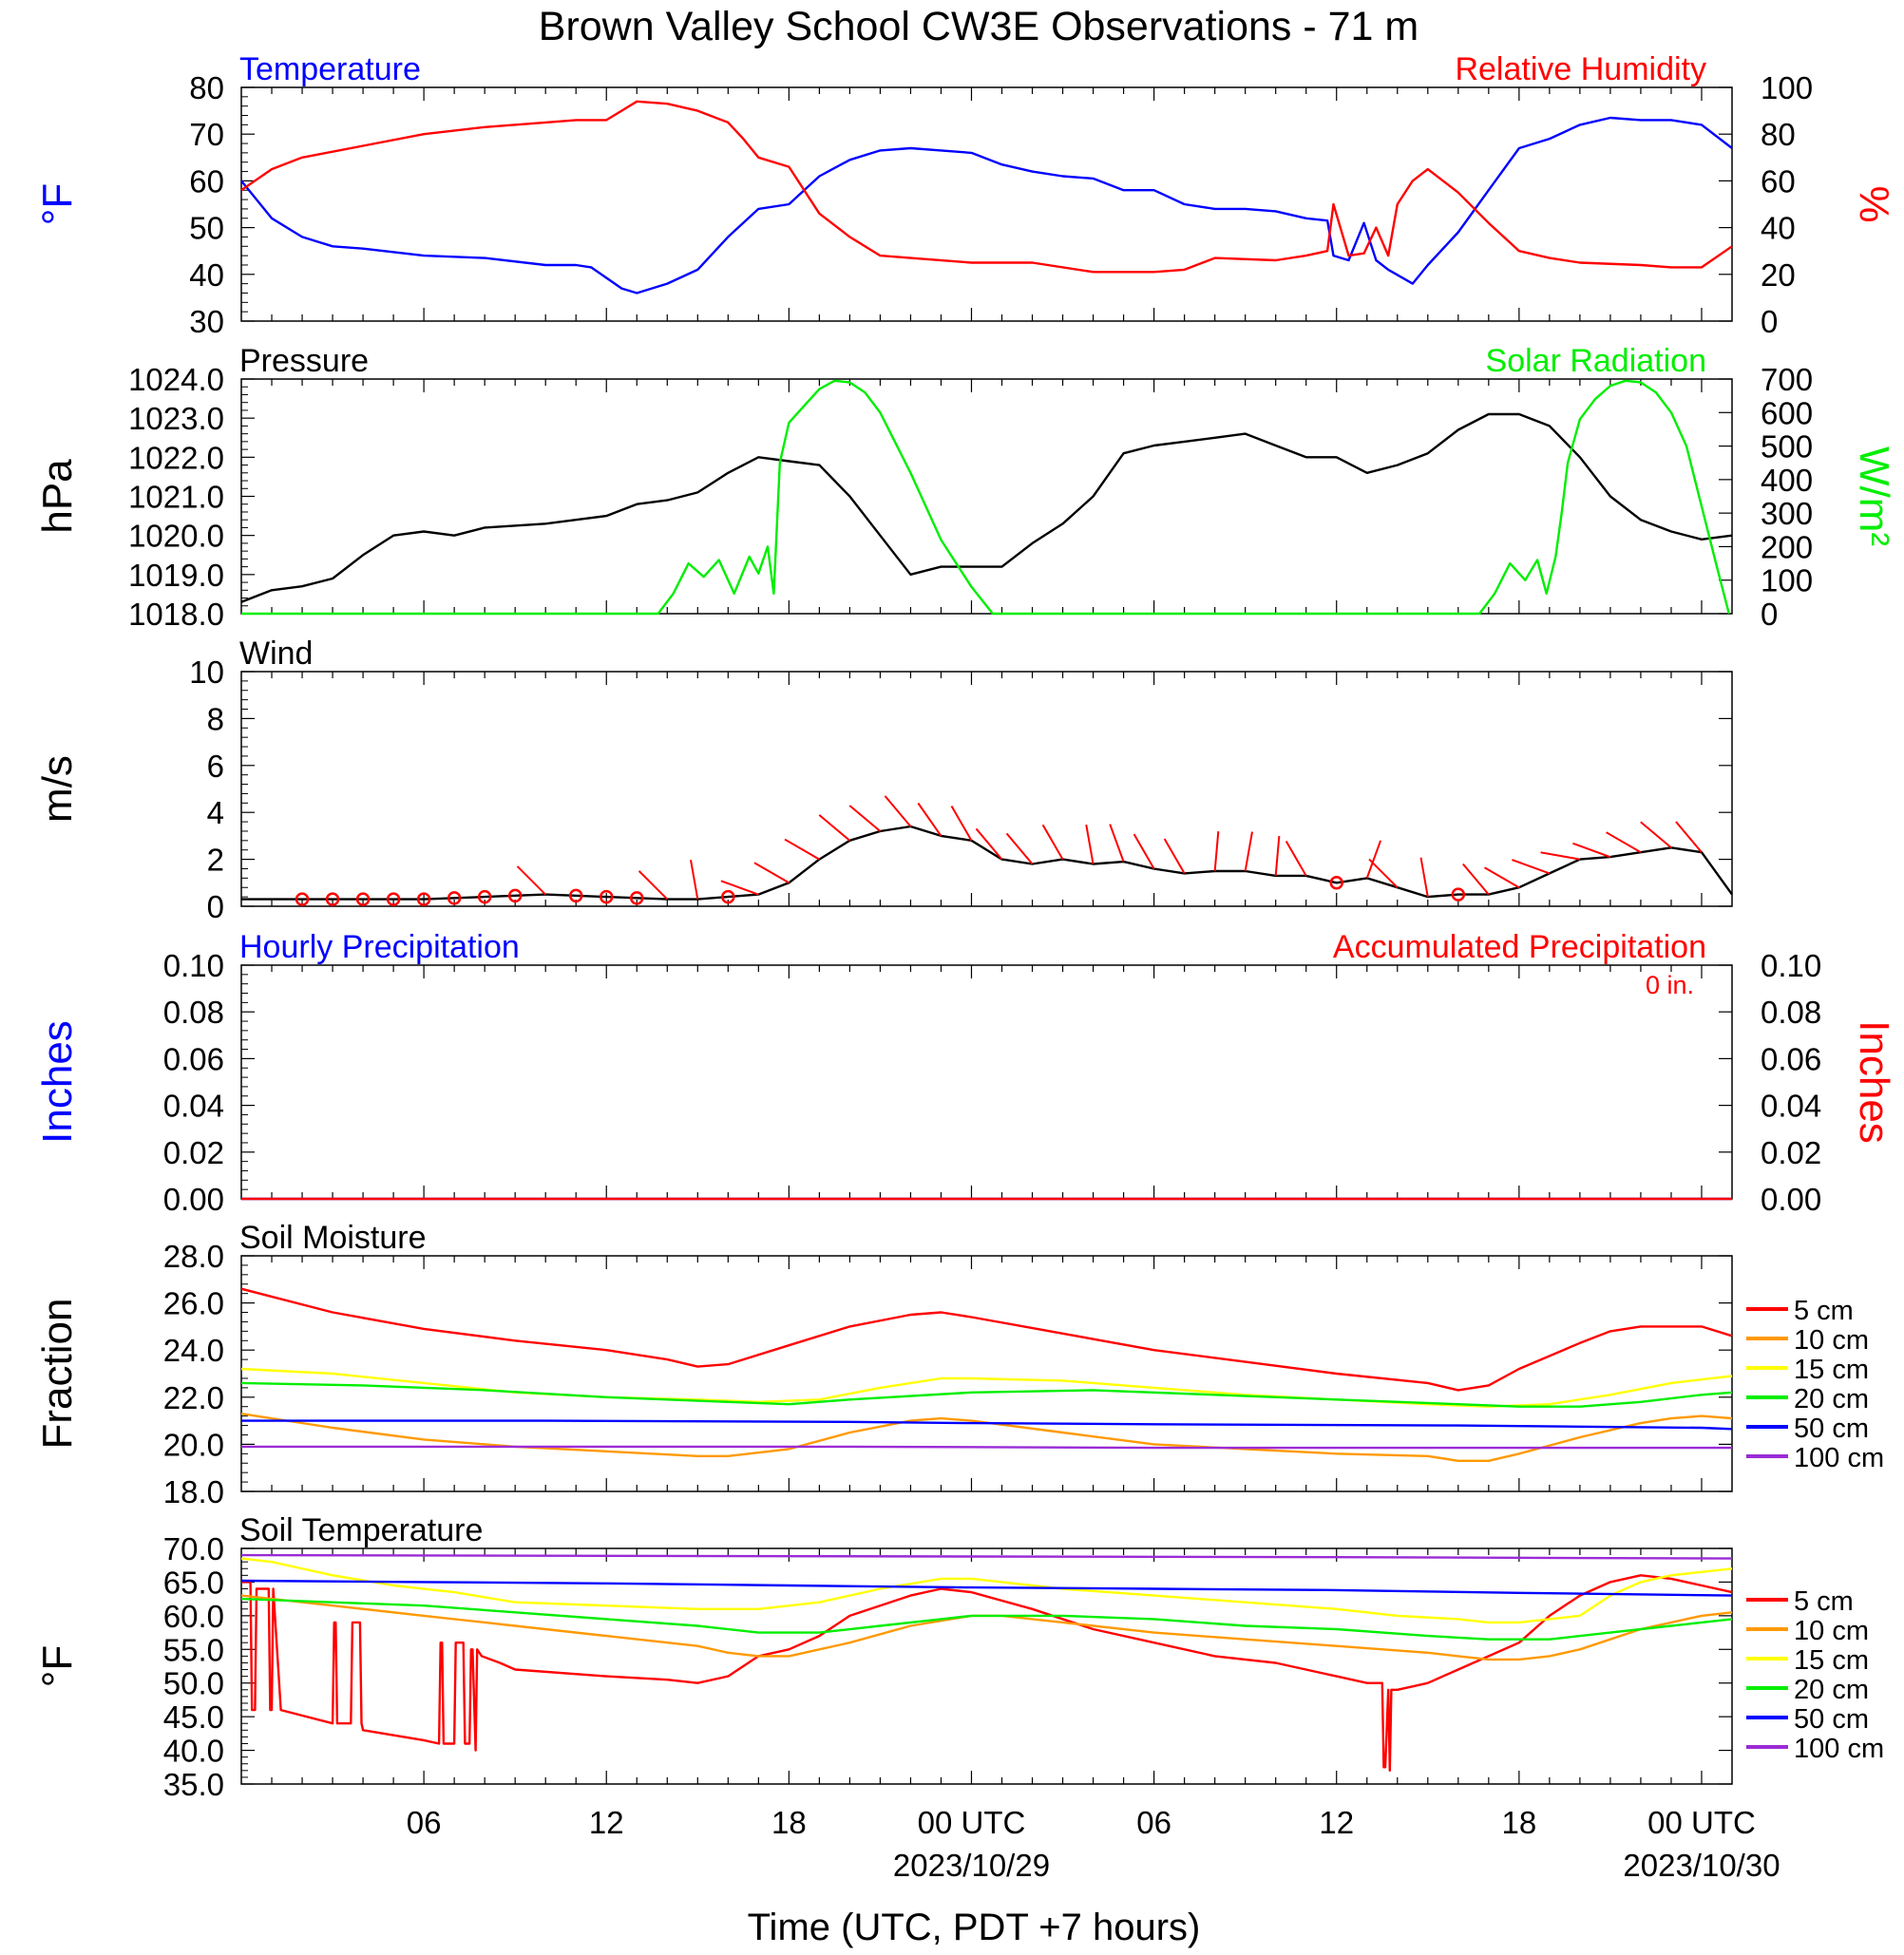 The image size is (1904, 1955). Describe the element at coordinates (176, 575) in the screenshot. I see `y-tick-label-left: 1019.0` at that location.